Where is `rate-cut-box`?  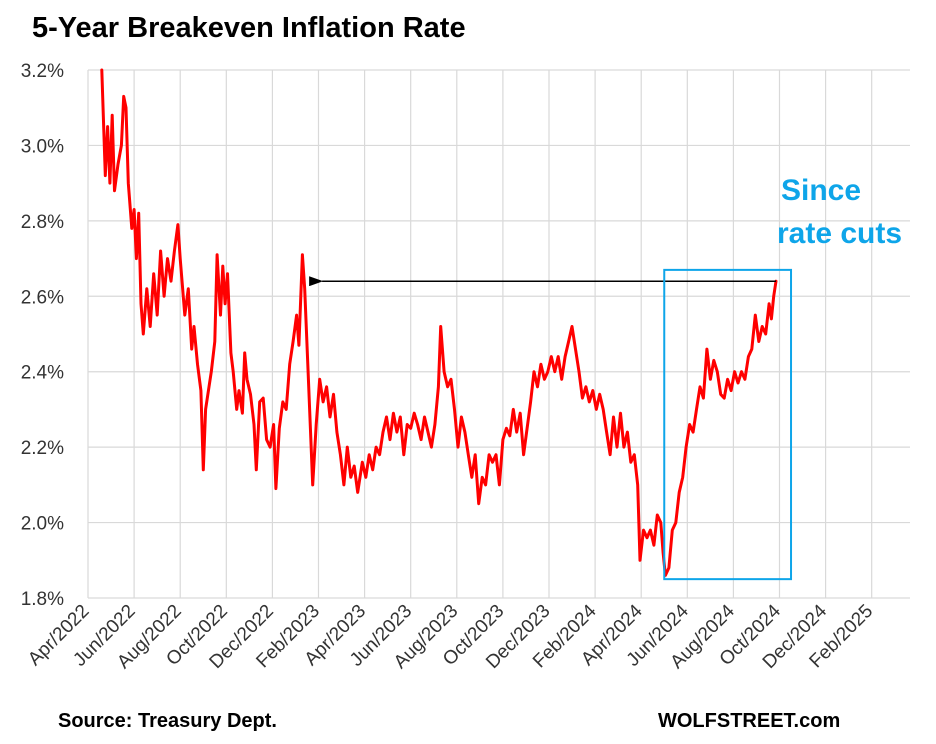 rate-cut-box is located at coordinates (728, 424).